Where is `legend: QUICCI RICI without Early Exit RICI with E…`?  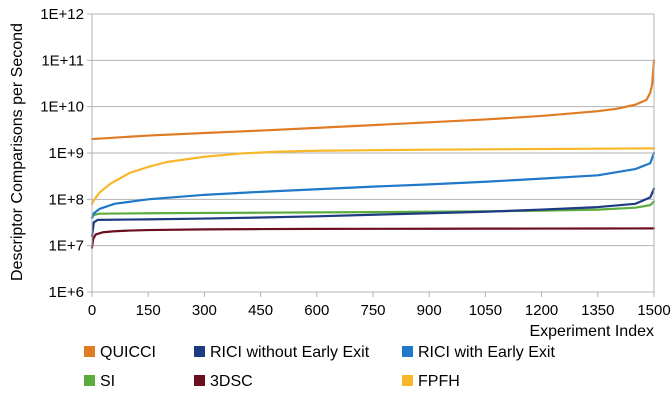 legend: QUICCI RICI without Early Exit RICI with E… is located at coordinates (319, 367).